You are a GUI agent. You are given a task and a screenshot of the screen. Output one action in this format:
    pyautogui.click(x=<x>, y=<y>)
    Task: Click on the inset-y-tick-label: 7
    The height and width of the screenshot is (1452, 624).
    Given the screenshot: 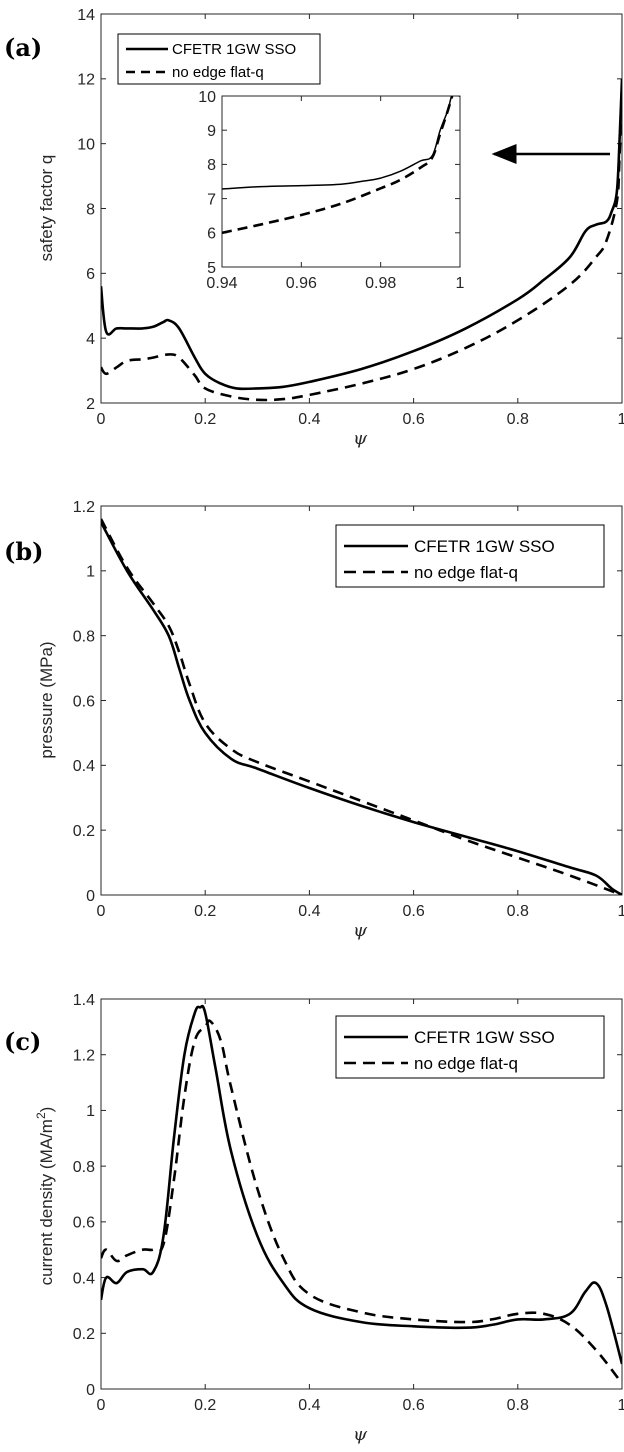 What is the action you would take?
    pyautogui.click(x=211, y=199)
    